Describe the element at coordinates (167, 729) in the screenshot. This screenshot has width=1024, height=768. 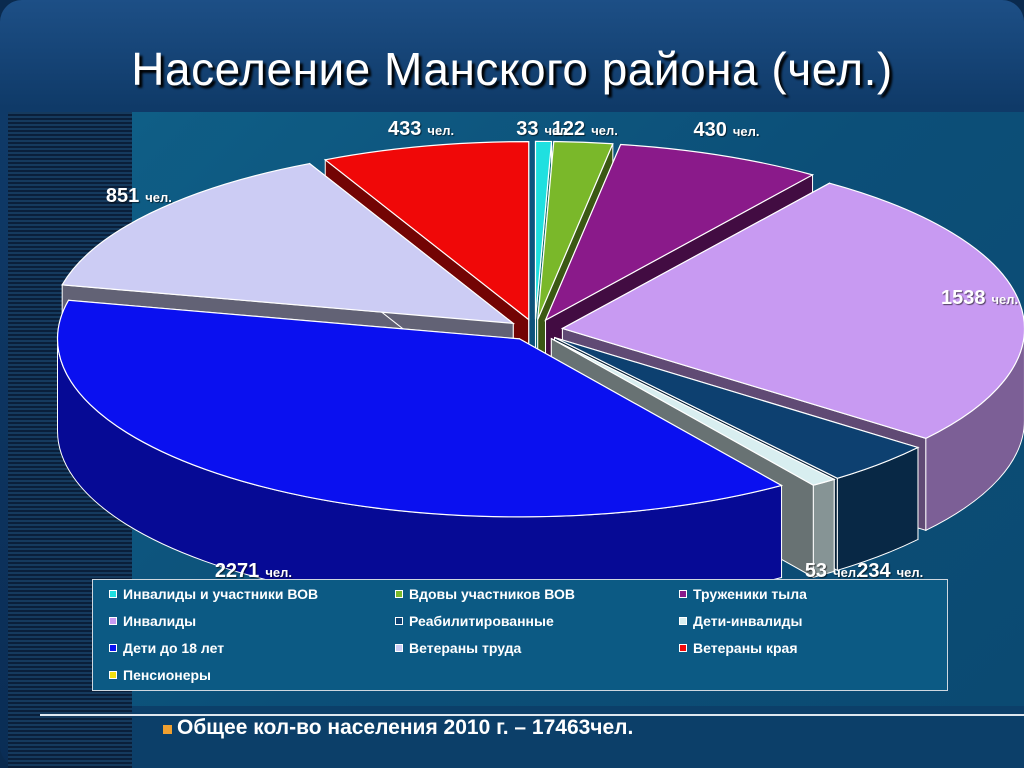
I see `bullet-icon` at that location.